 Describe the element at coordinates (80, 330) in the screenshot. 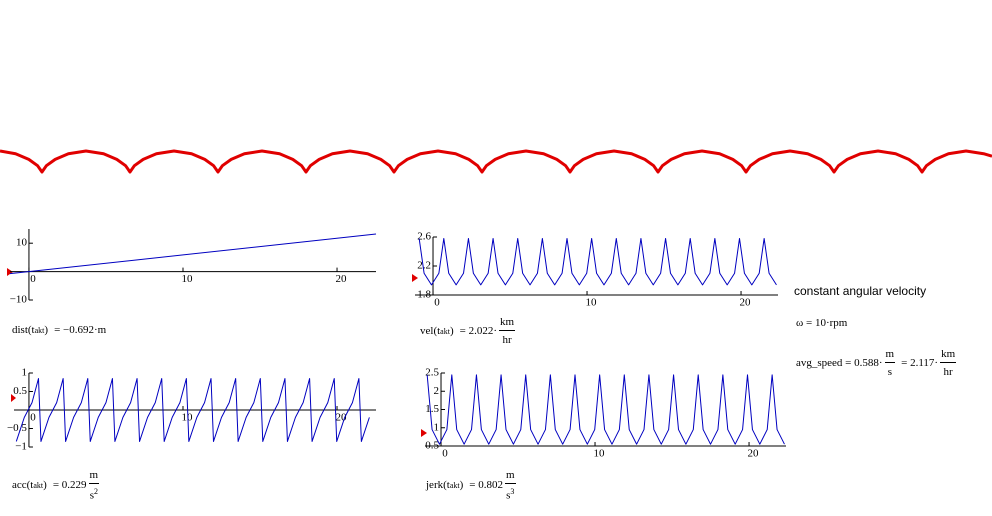

I see `readout-value: = −0.692·m` at that location.